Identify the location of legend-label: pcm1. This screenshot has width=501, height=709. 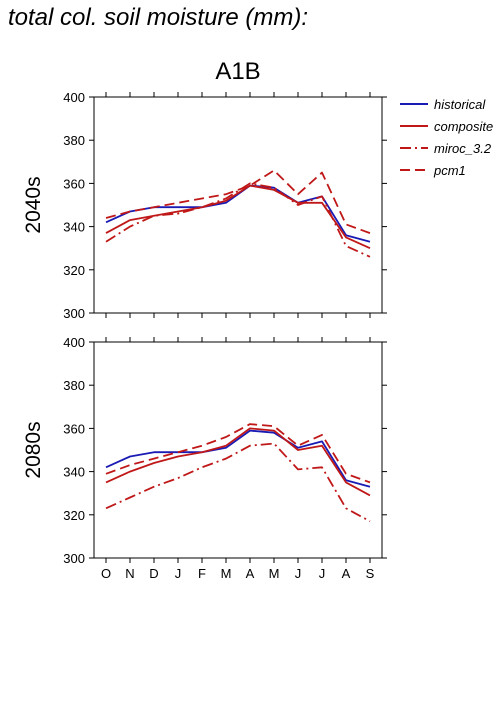
(449, 170).